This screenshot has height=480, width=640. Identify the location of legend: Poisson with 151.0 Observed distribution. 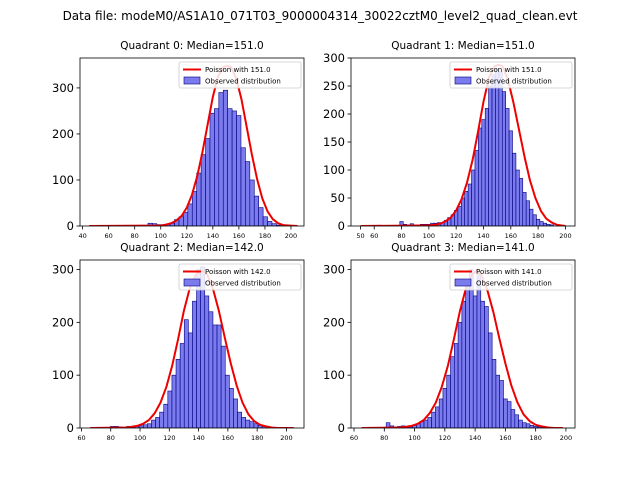
(240, 75).